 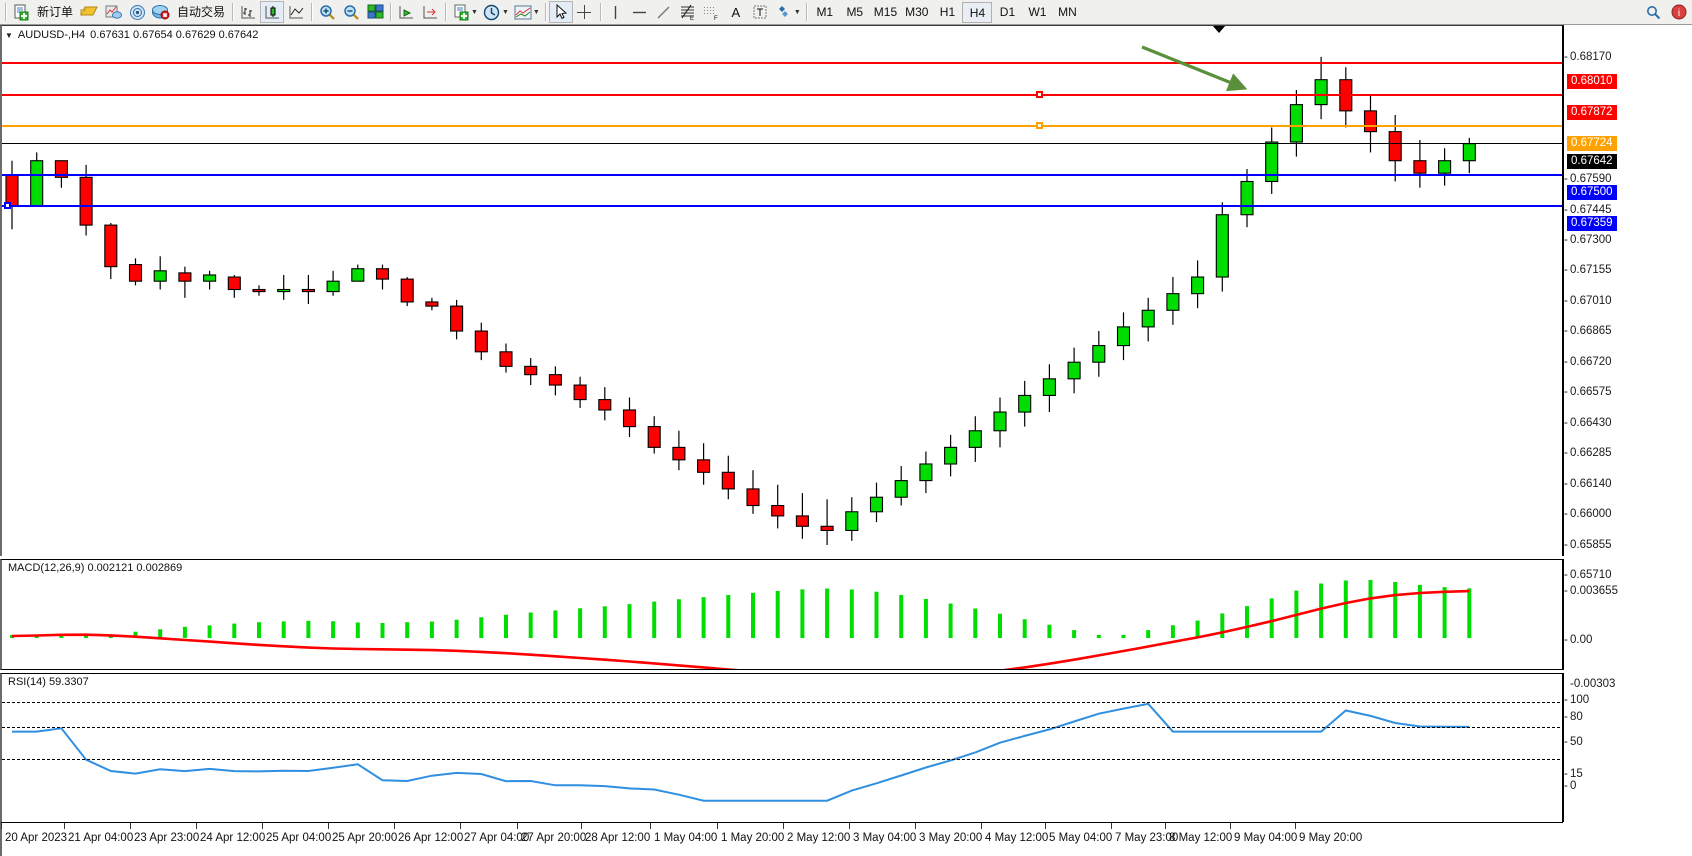 I want to click on price-badge: 0.67642, so click(x=1592, y=161).